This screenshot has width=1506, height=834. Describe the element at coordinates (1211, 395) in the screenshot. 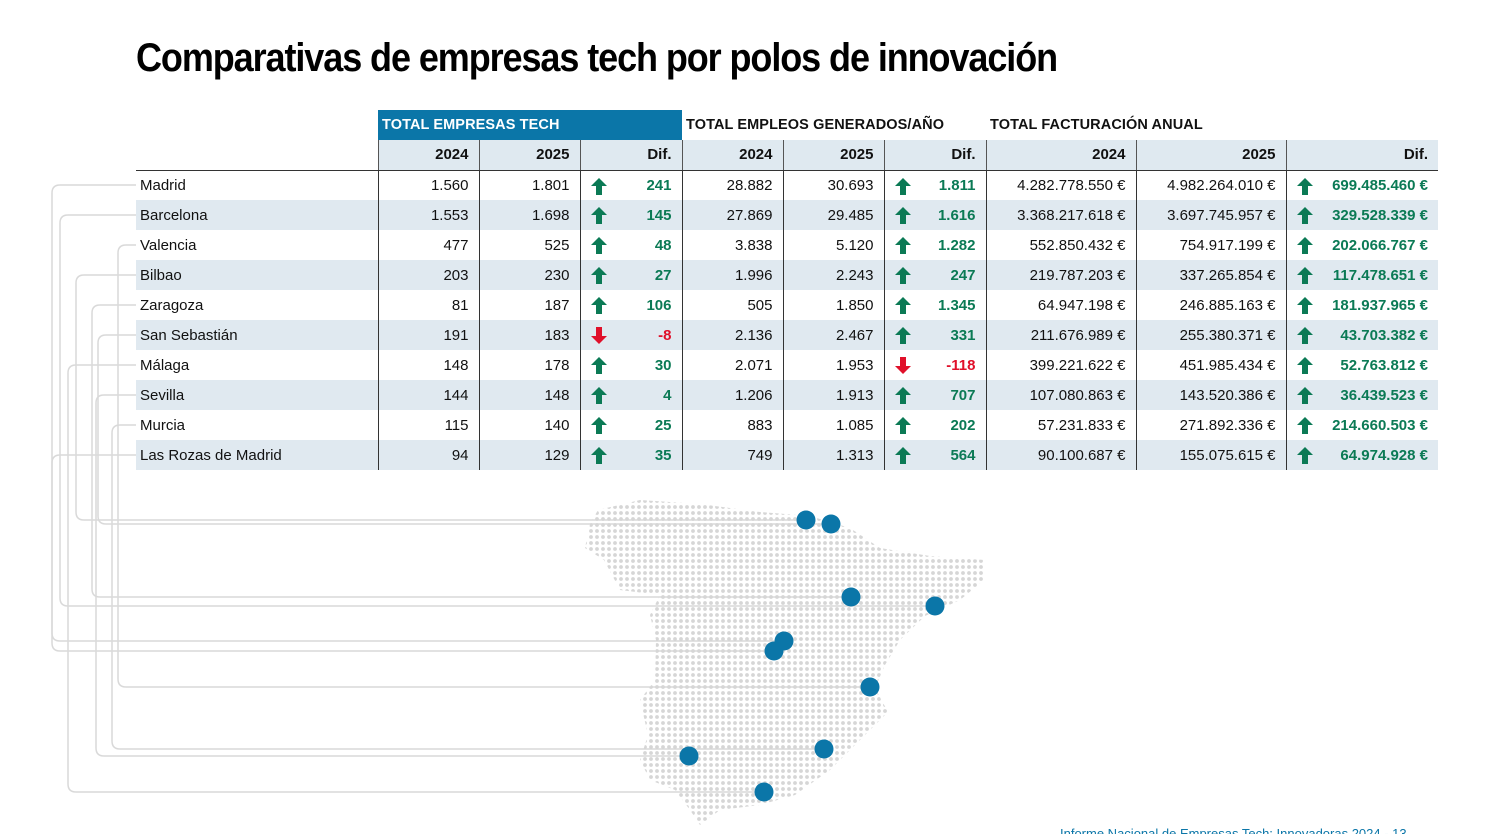

I see `value-cell: 143.520.386 €` at that location.